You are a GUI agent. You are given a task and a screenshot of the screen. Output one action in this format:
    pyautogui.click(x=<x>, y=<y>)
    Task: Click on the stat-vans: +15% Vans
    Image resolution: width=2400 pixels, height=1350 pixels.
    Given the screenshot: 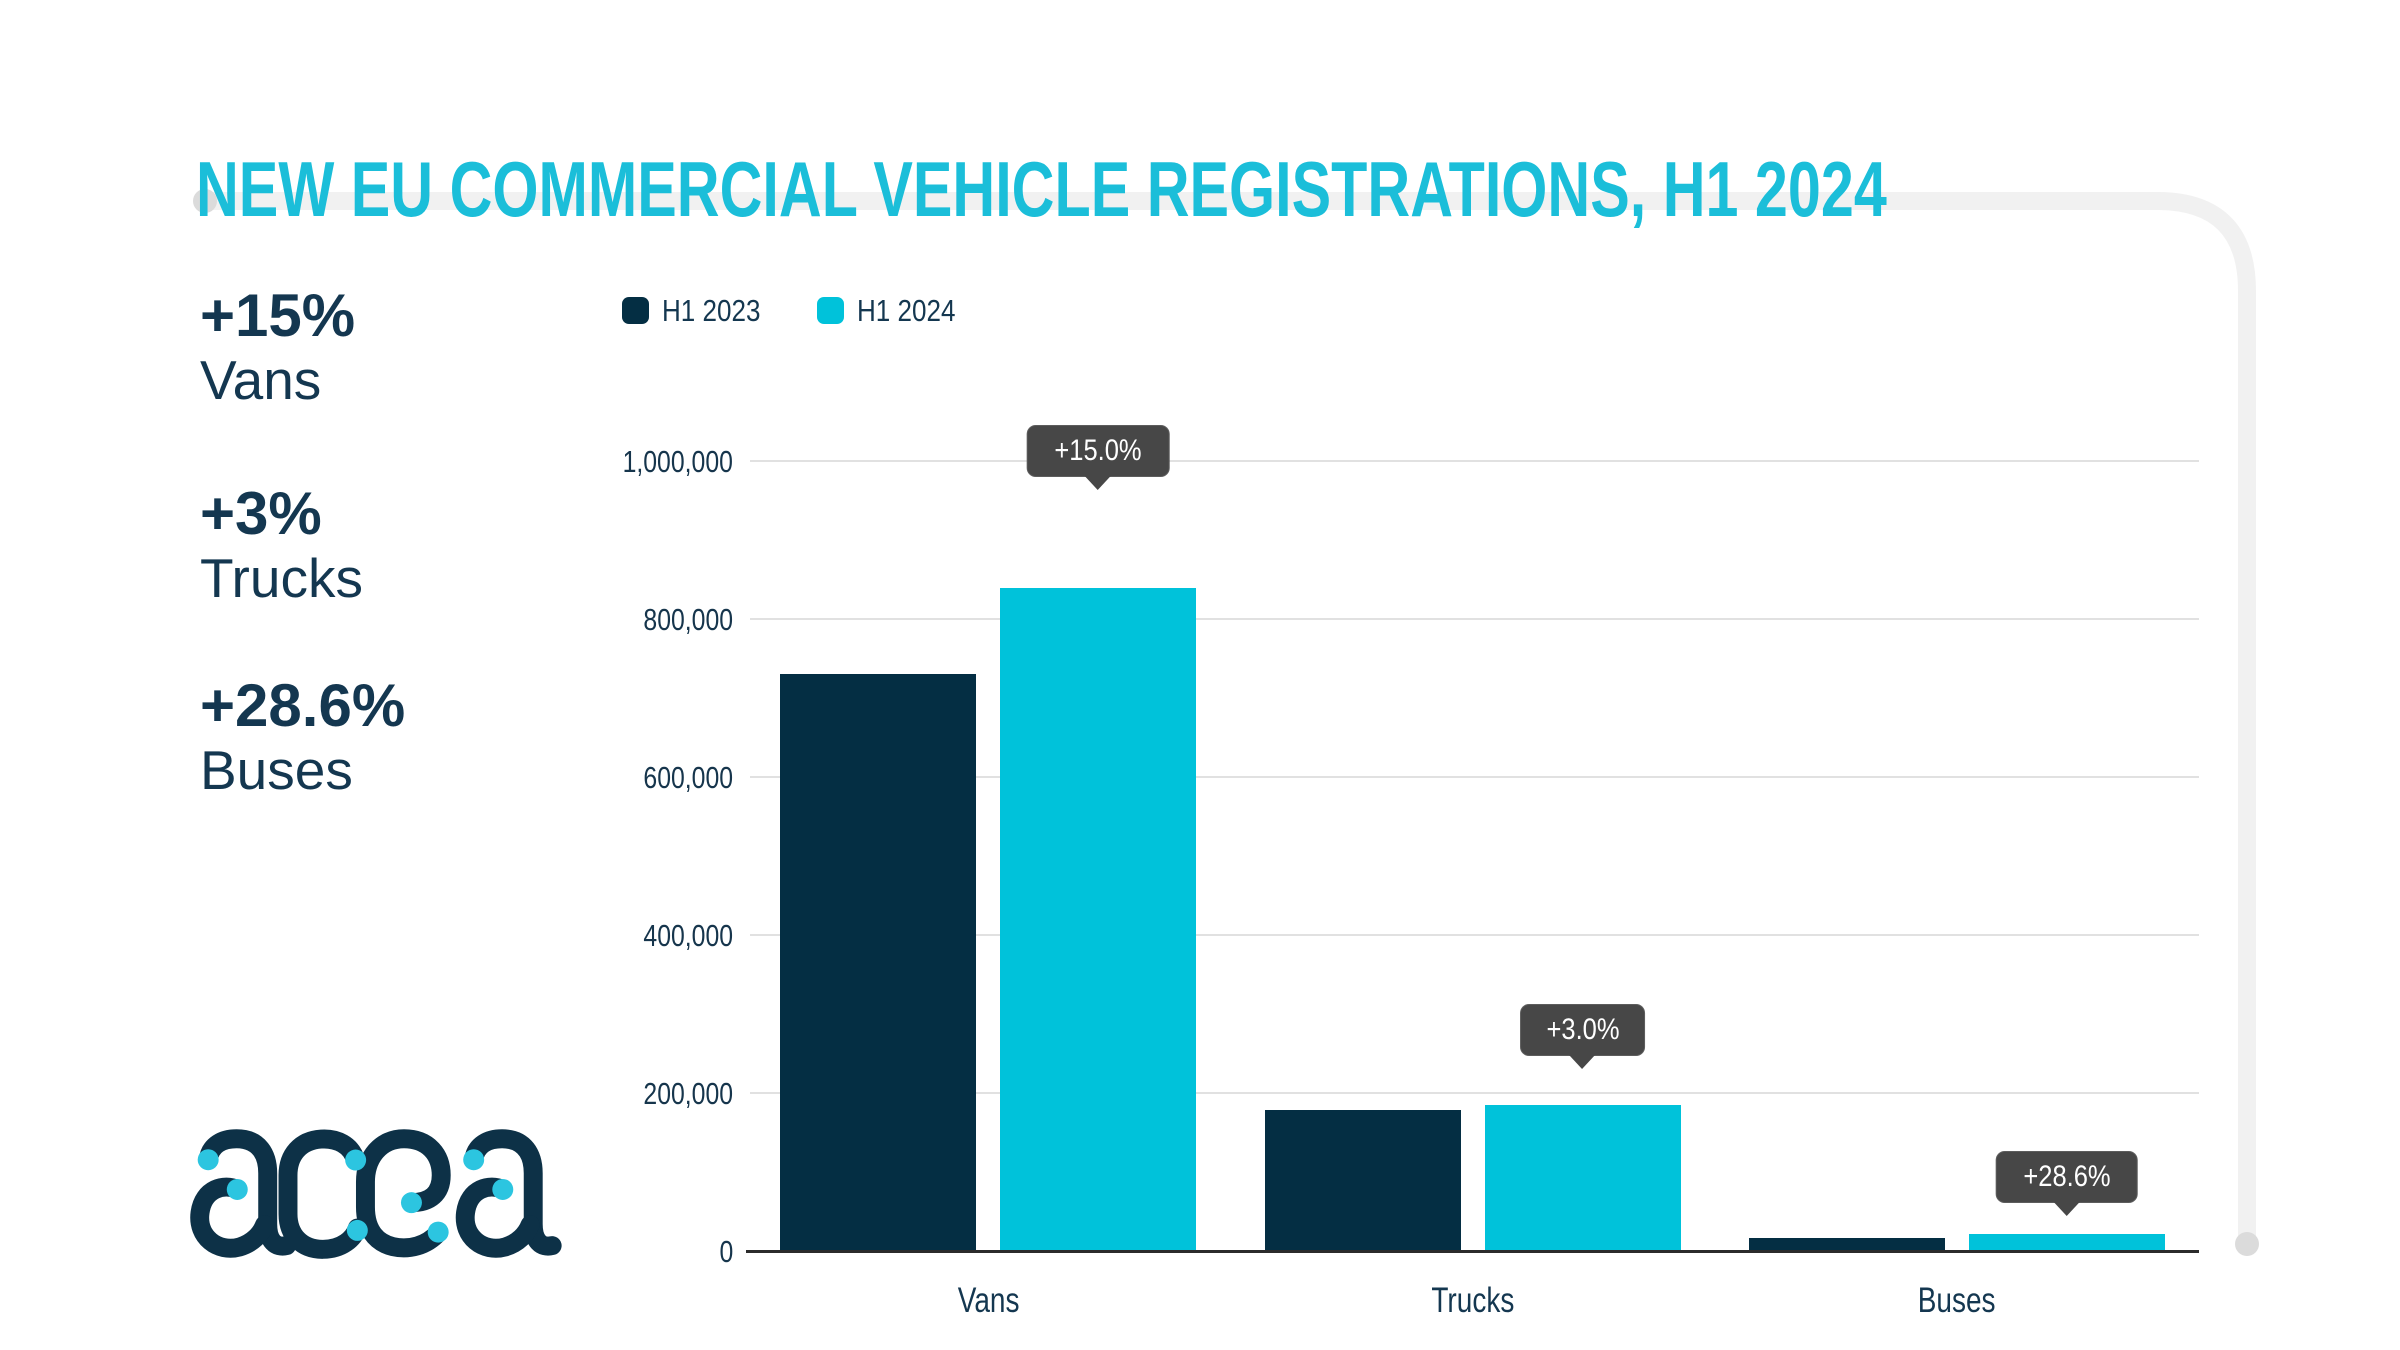 What is the action you would take?
    pyautogui.click(x=430, y=348)
    